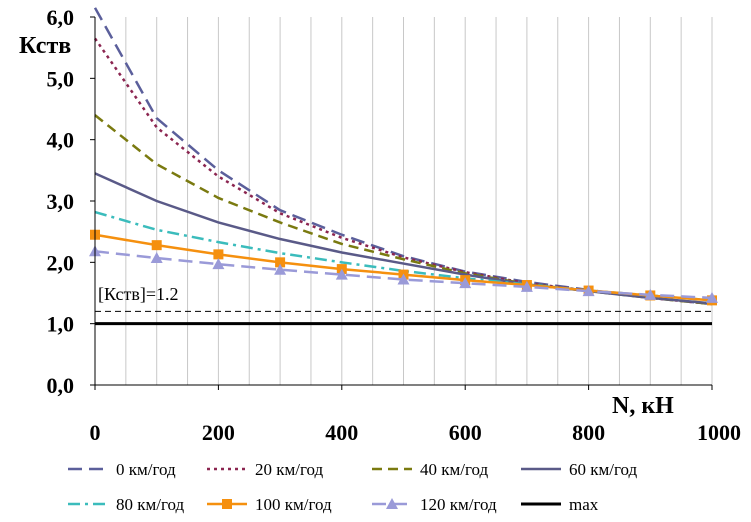  What do you see at coordinates (146, 469) in the screenshot?
I see `legend-label: 0 км/год` at bounding box center [146, 469].